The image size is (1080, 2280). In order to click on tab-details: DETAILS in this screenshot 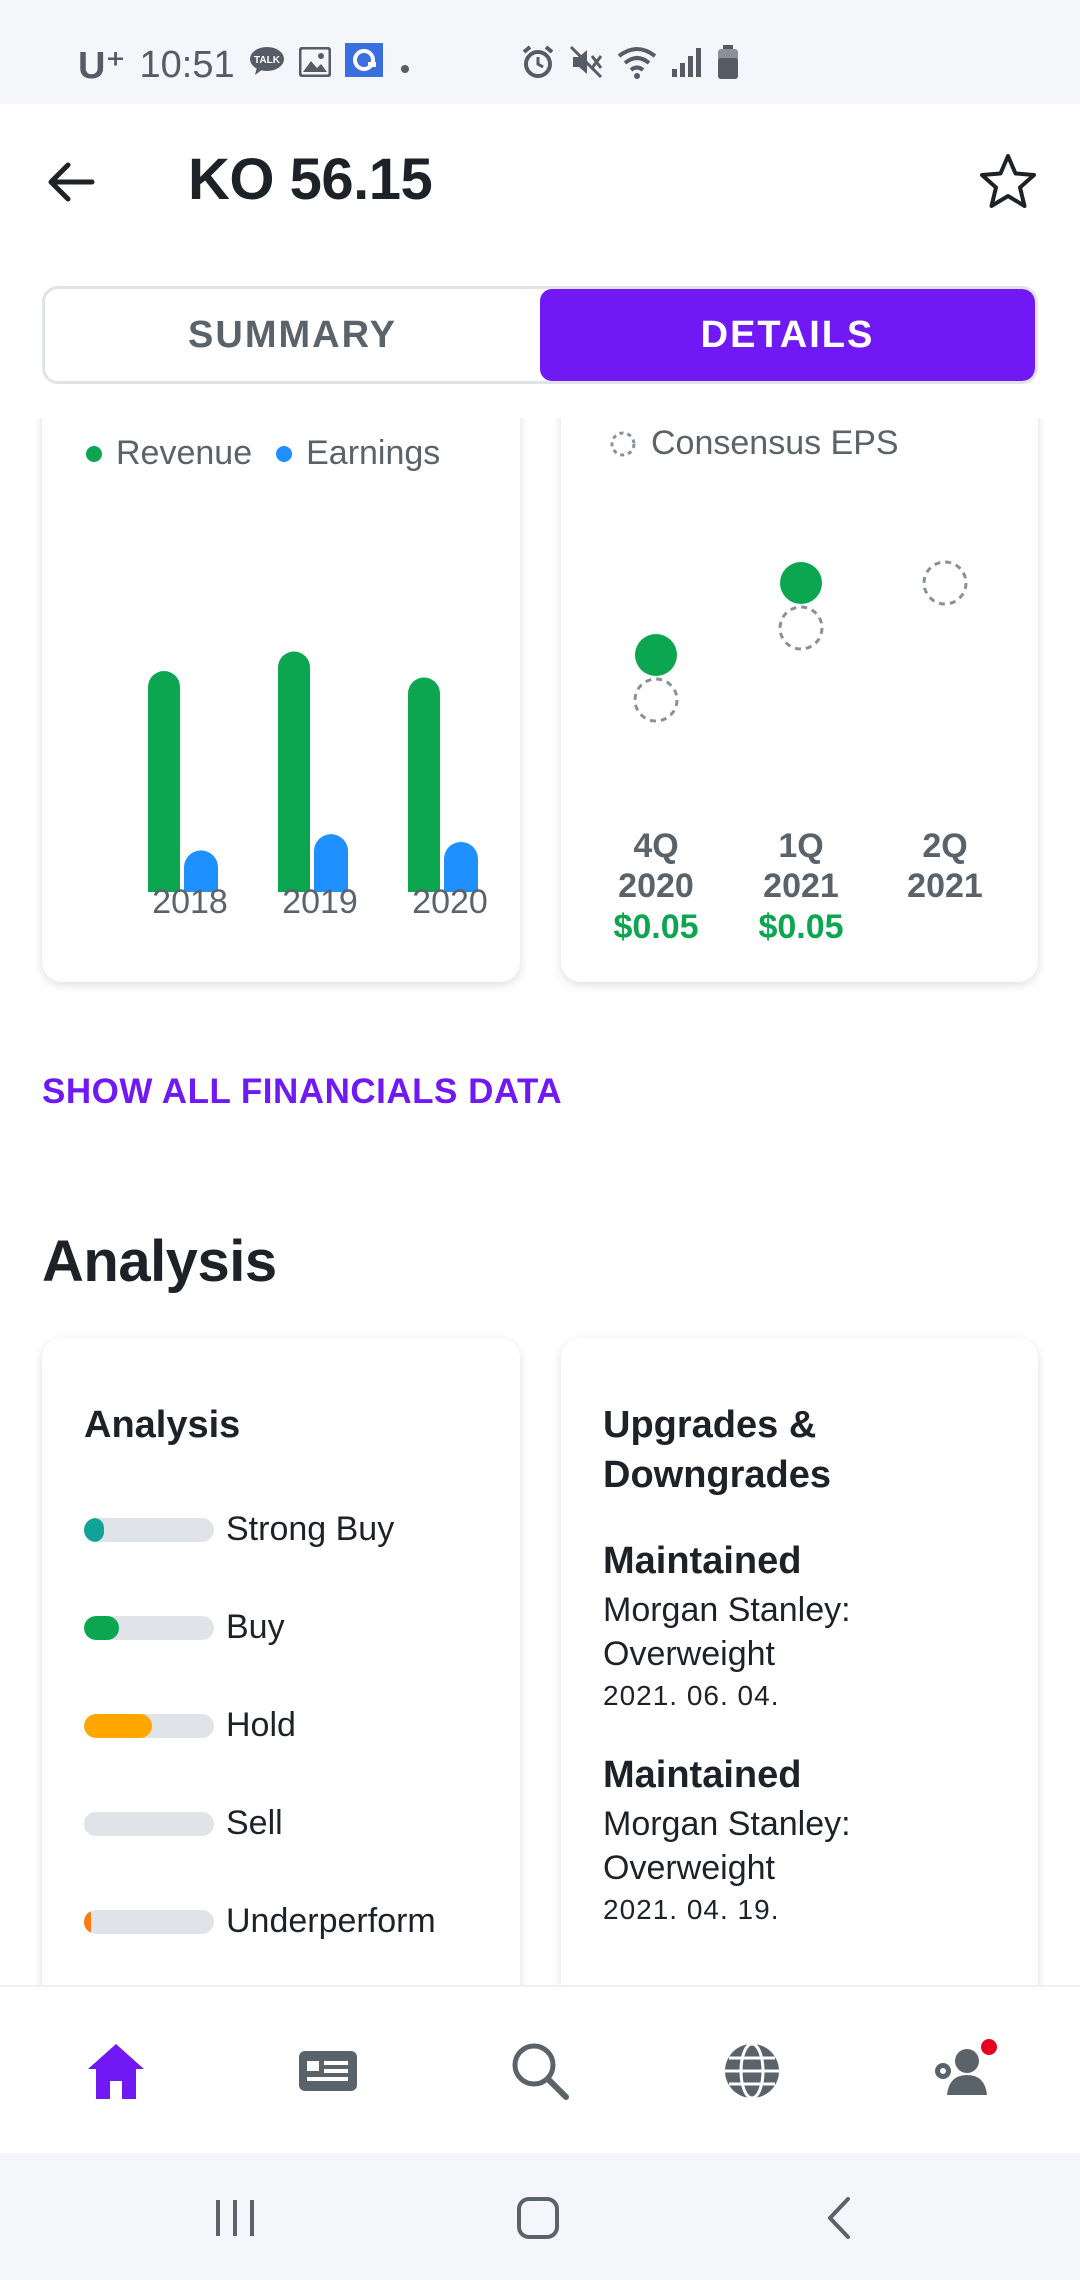, I will do `click(787, 335)`.